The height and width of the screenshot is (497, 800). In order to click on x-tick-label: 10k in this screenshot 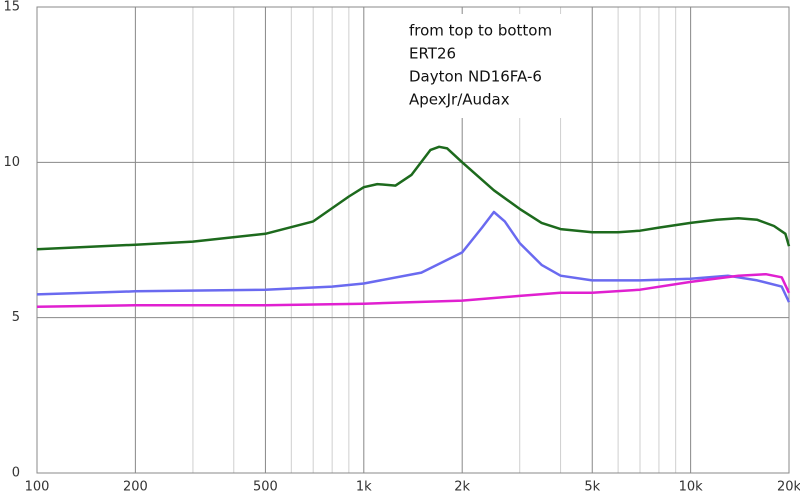, I will do `click(691, 487)`.